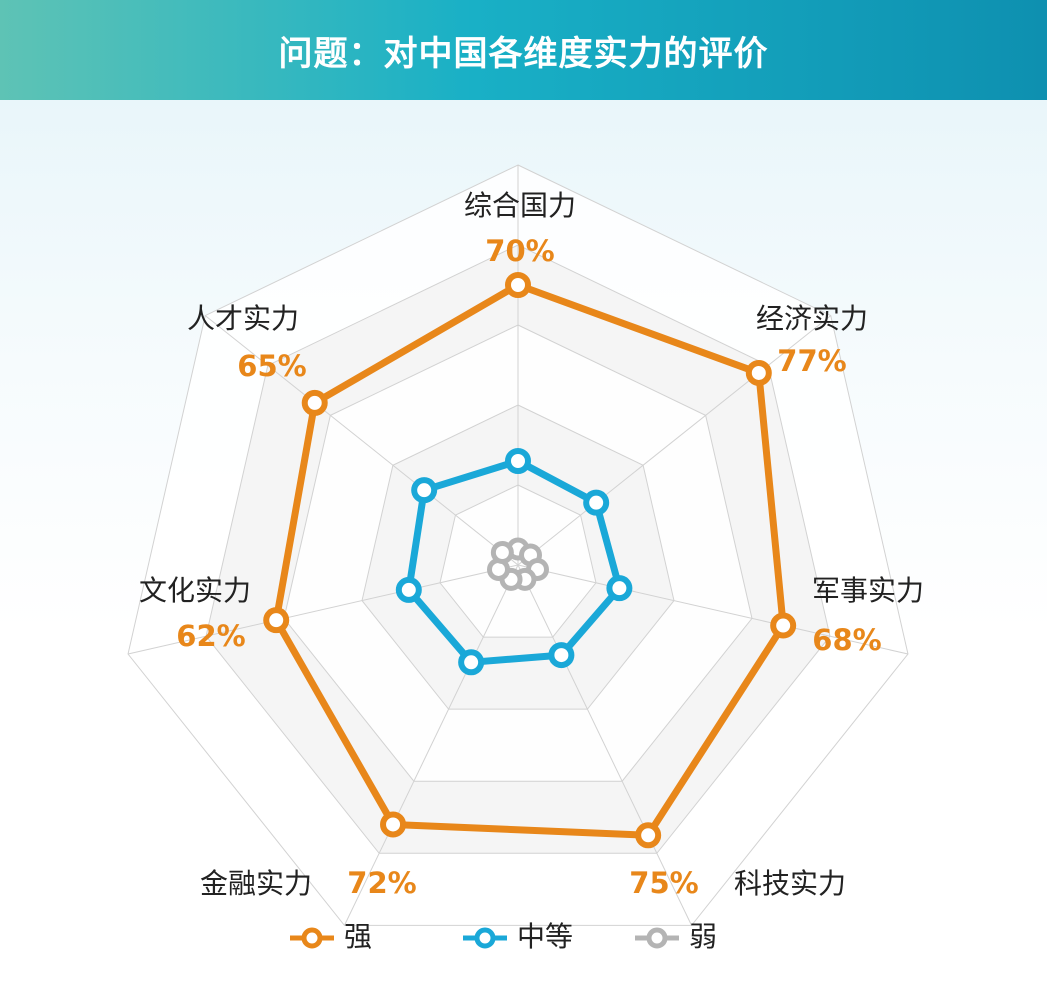  I want to click on chart-header: 问题：对中国各维度实力的评价, so click(523, 50).